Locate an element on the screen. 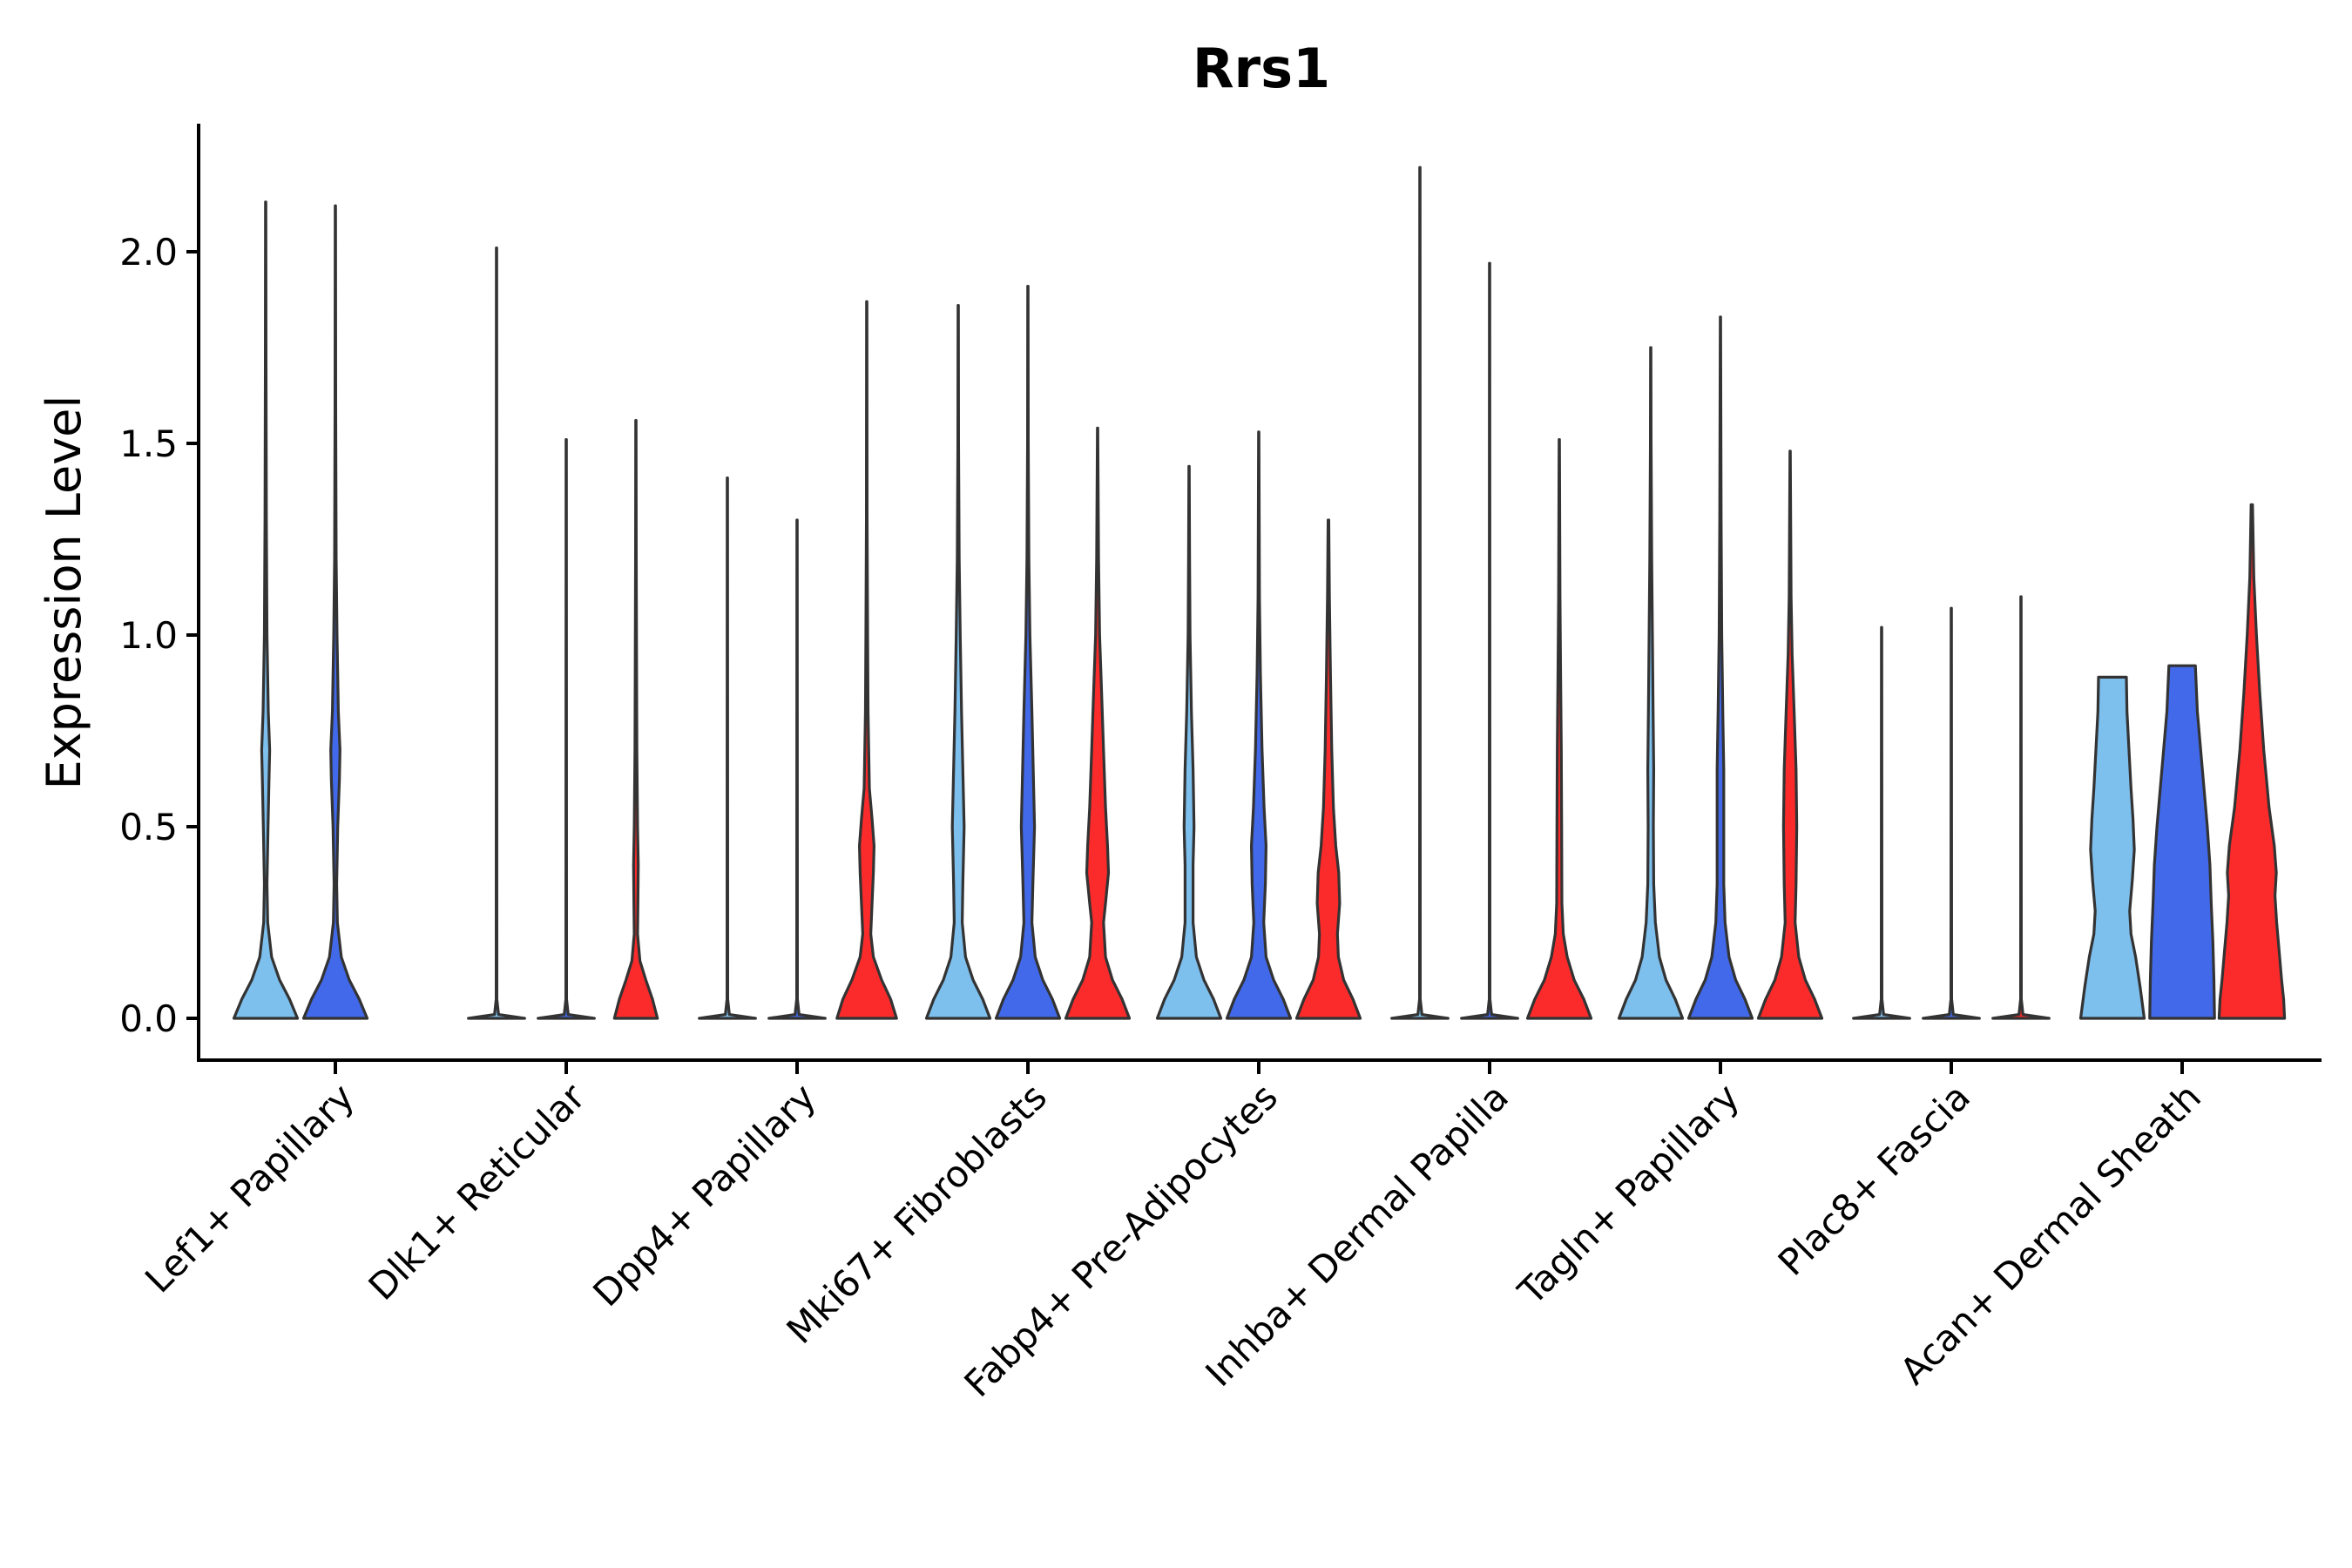 This screenshot has height=1568, width=2352. chart-title: Rrs1 is located at coordinates (1261, 68).